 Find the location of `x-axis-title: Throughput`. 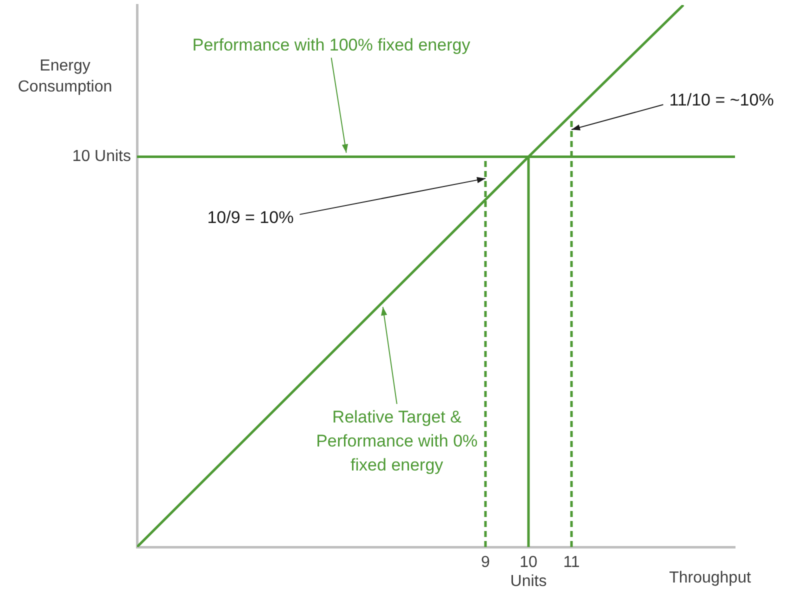

x-axis-title: Throughput is located at coordinates (710, 577).